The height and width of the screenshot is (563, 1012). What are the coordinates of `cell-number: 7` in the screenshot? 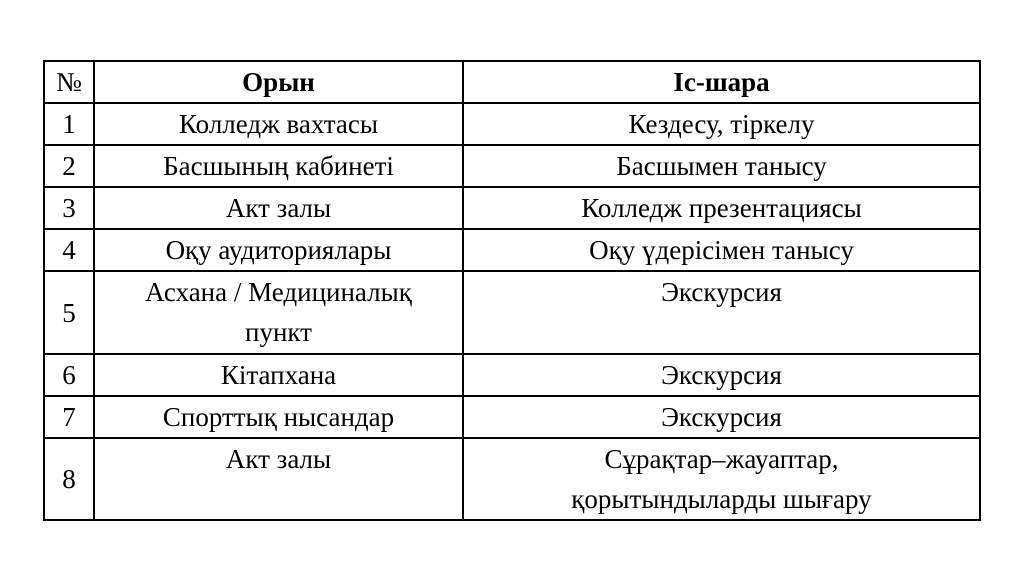 It's located at (69, 417).